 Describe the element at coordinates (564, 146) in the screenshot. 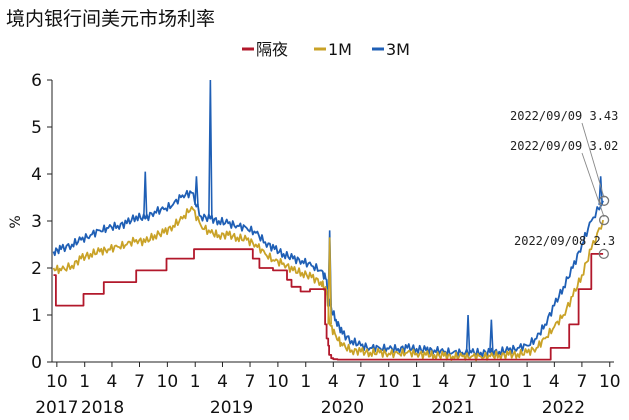

I see `annotation-label: 2022/09/09 3.02` at that location.